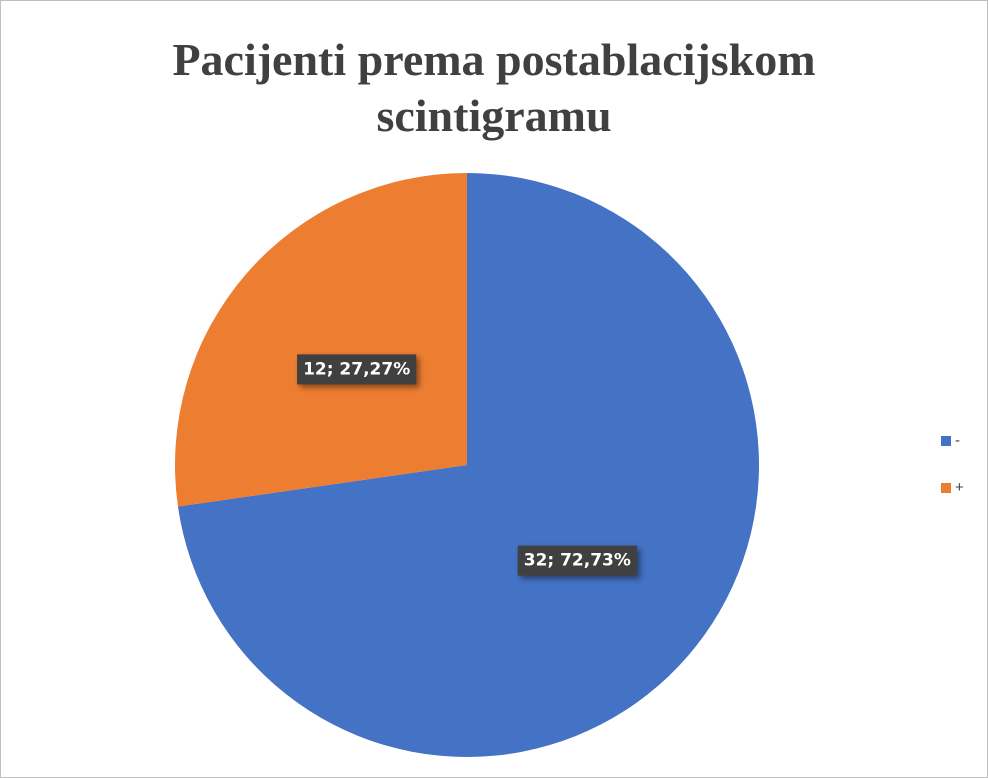  Describe the element at coordinates (957, 440) in the screenshot. I see `legend-label: -` at that location.